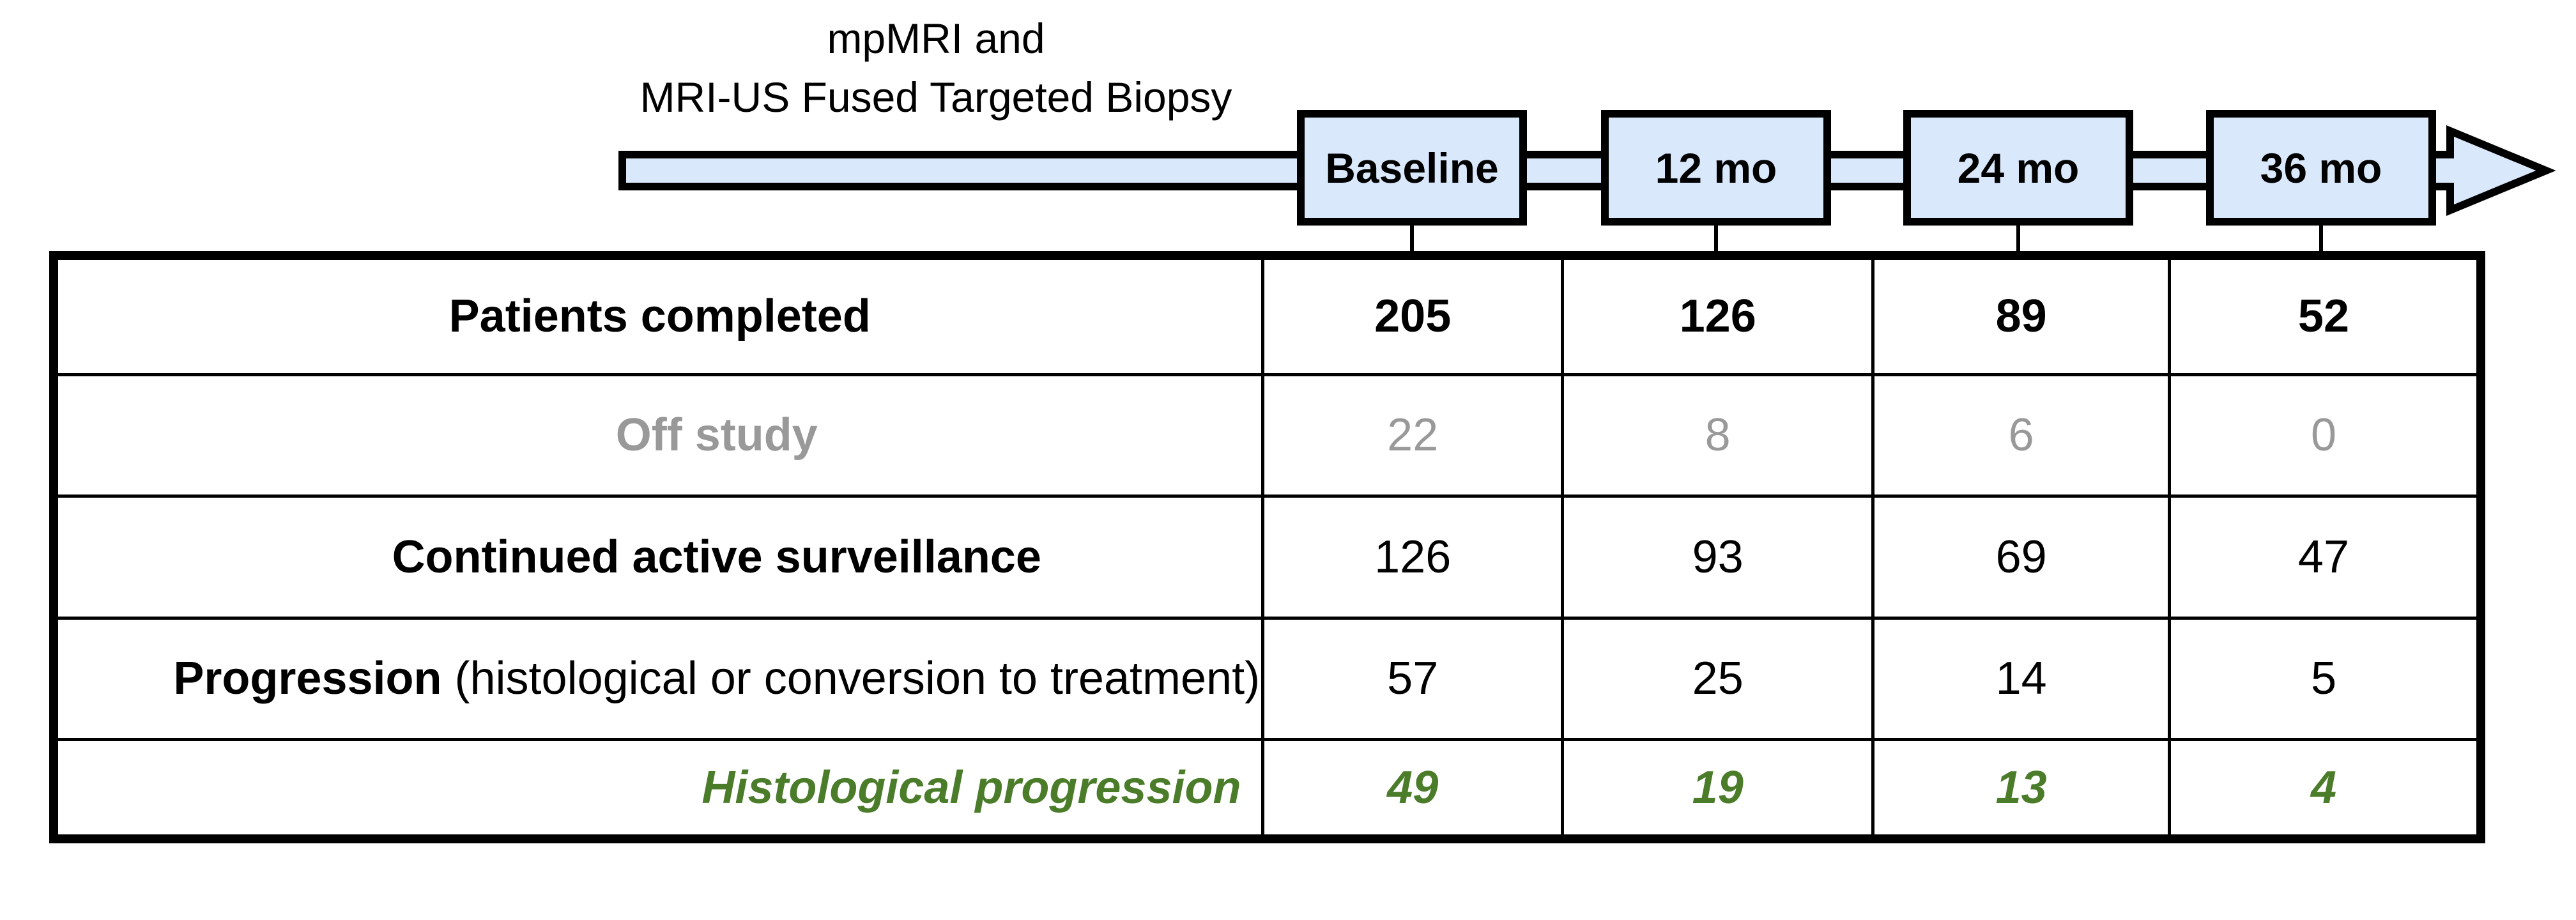 The height and width of the screenshot is (920, 2576). What do you see at coordinates (1717, 678) in the screenshot?
I see `cell-progression-12mo: 25` at bounding box center [1717, 678].